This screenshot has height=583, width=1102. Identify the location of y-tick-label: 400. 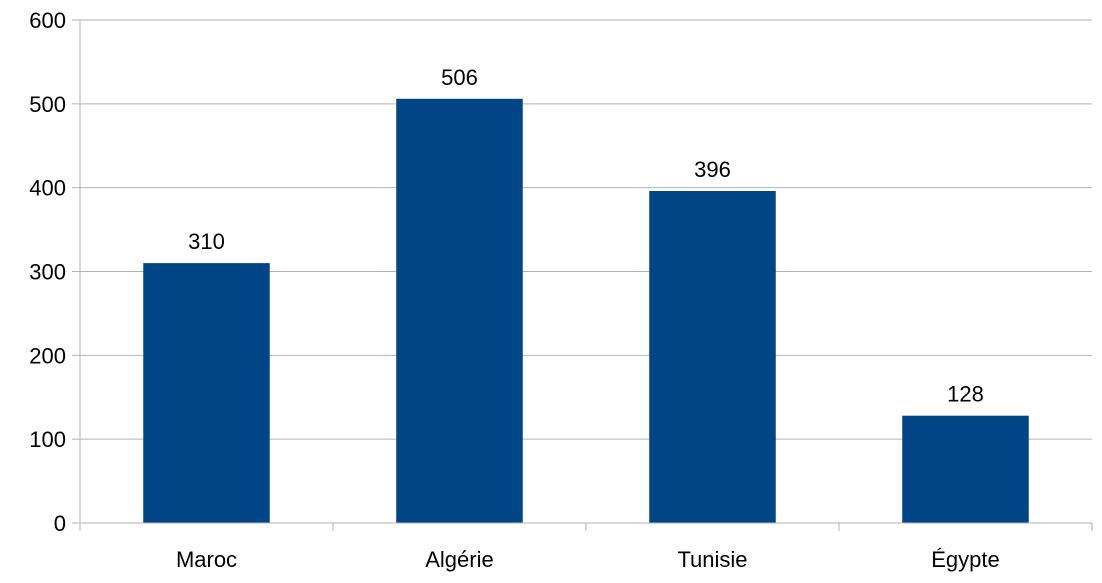
(47, 188).